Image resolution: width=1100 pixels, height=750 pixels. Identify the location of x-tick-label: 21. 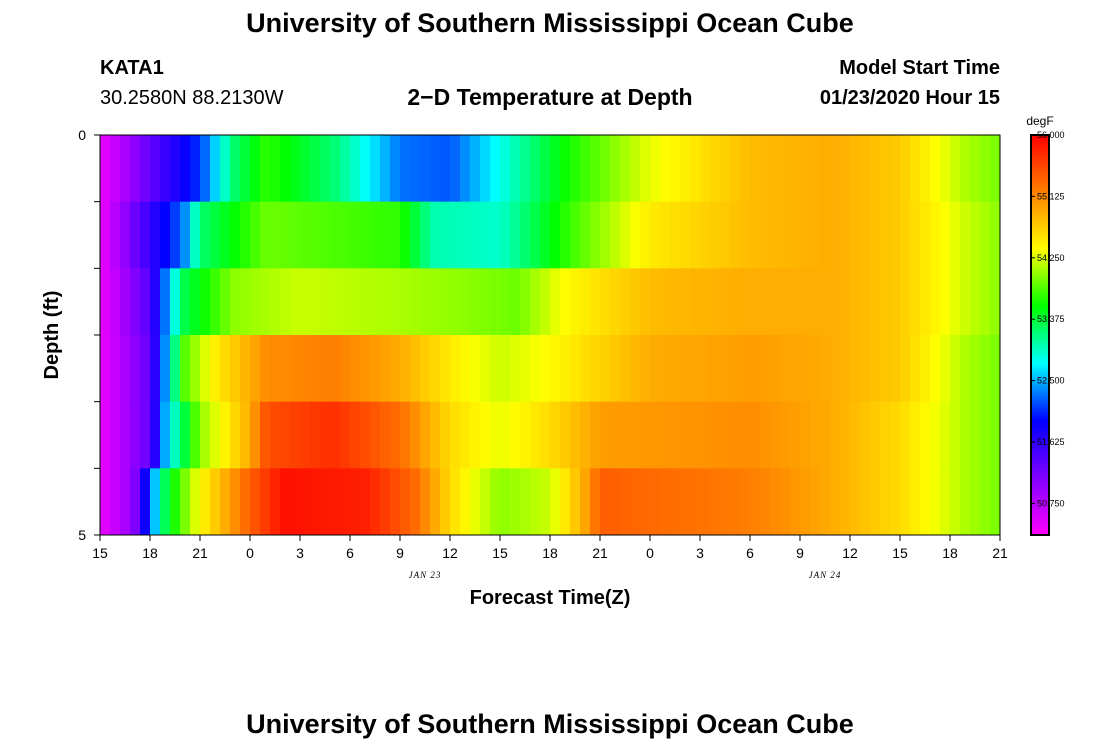
(200, 553).